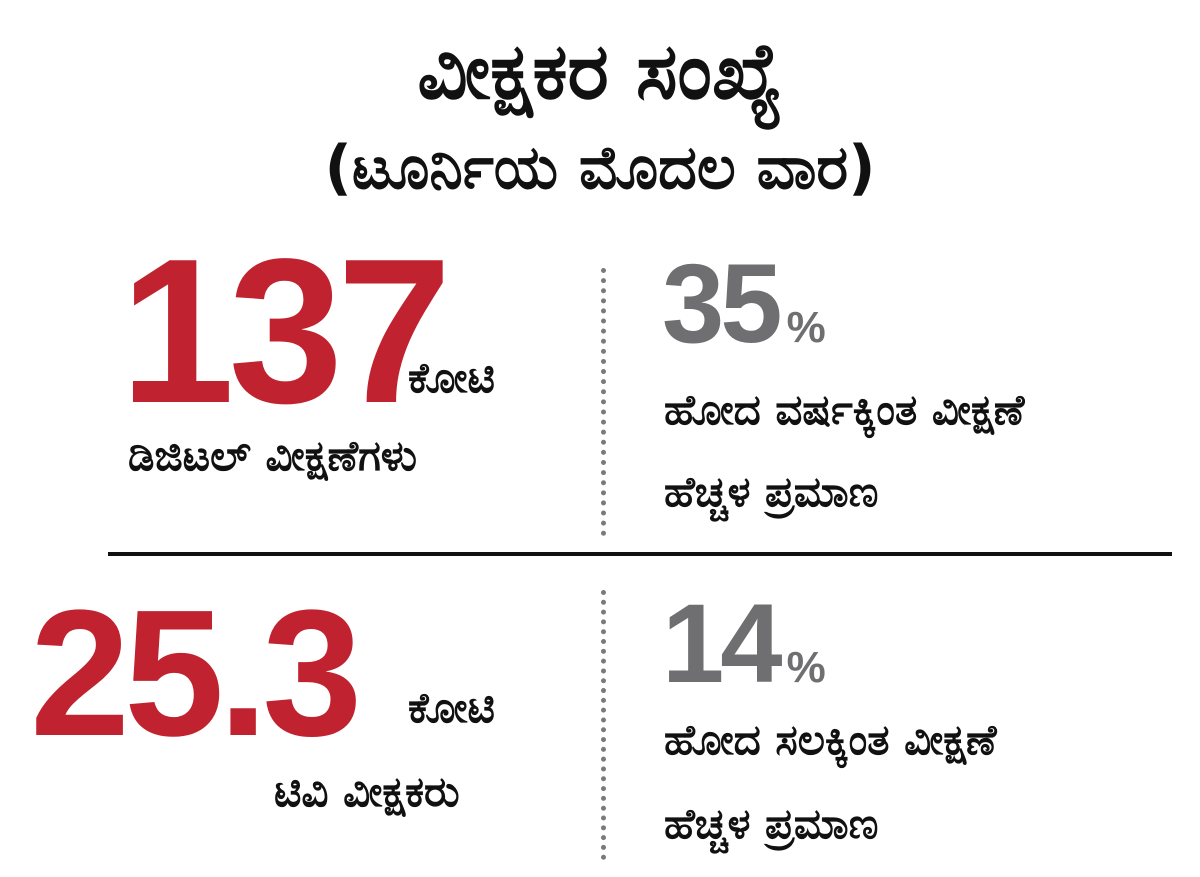 The height and width of the screenshot is (877, 1200). What do you see at coordinates (272, 455) in the screenshot?
I see `digital-views-label: ಡಿಜಿಟಲ್ ವೀಕ್ಷಣೆಗಳು` at bounding box center [272, 455].